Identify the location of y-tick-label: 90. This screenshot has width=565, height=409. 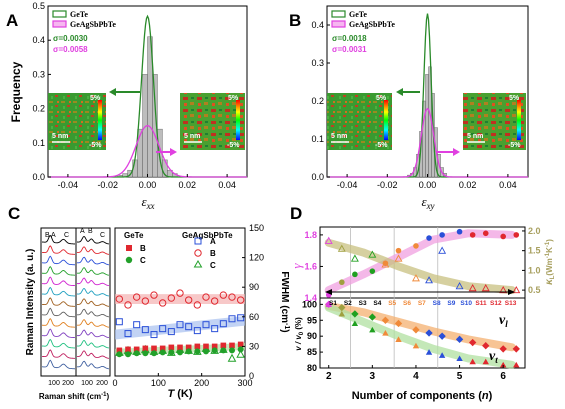
(312, 336).